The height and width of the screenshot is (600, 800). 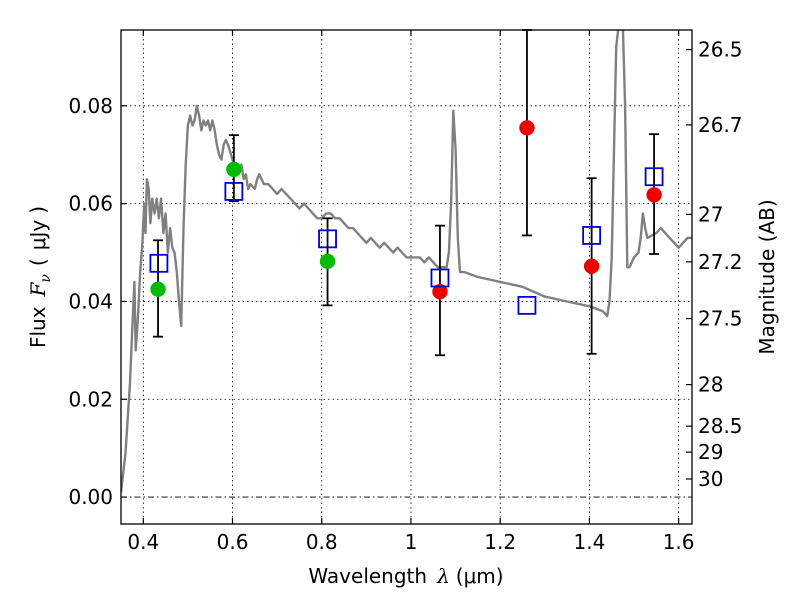 I want to click on right-tick-label: 26.7, so click(x=720, y=125).